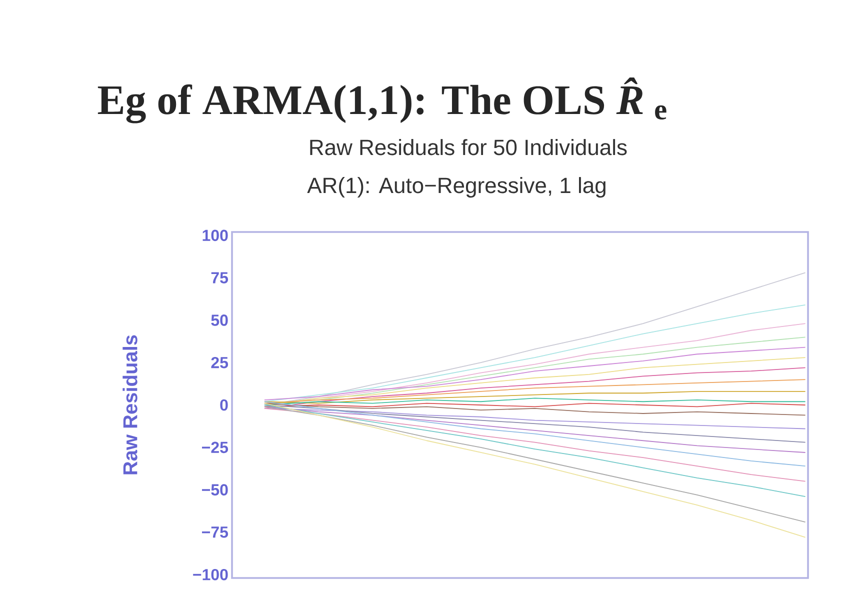 This screenshot has height=595, width=842. I want to click on y-tick-label: 100, so click(215, 236).